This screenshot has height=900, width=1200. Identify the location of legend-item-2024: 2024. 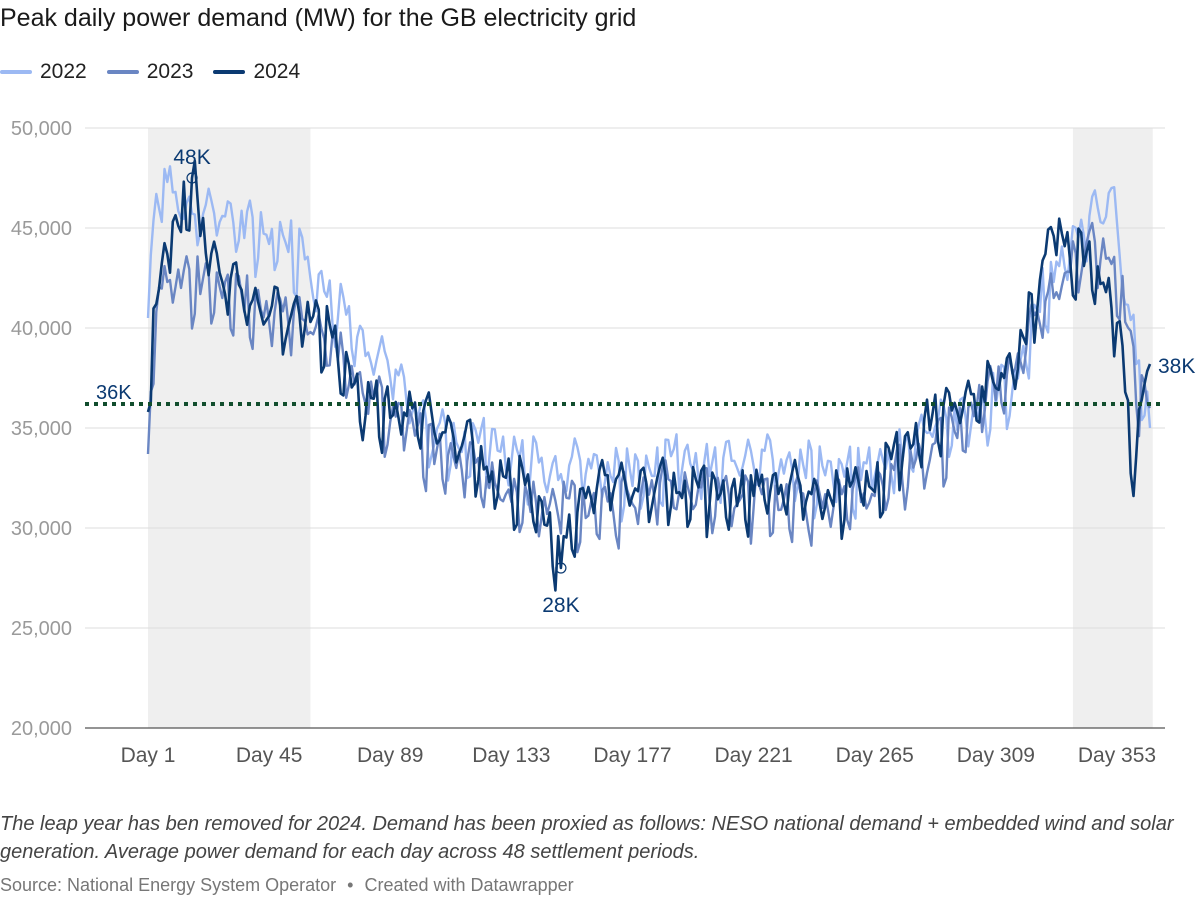
(256, 72).